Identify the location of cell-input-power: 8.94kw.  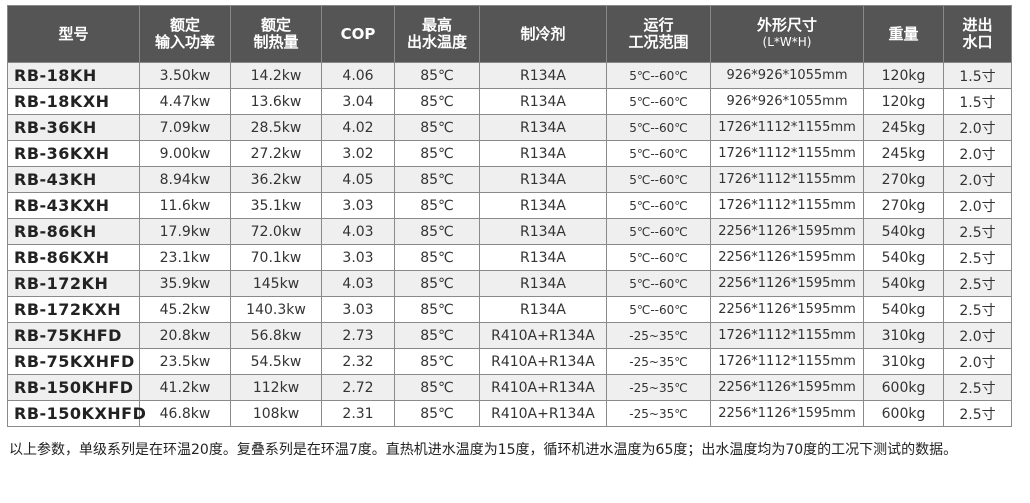
(185, 179).